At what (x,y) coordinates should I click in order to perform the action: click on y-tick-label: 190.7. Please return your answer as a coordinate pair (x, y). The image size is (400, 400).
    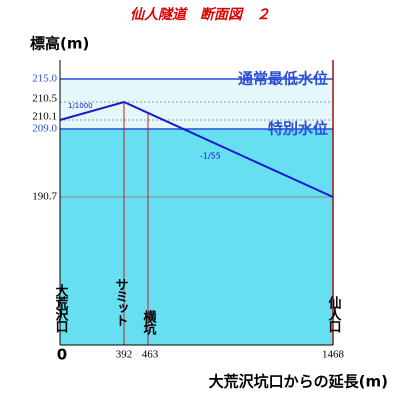
    Looking at the image, I should click on (44, 197).